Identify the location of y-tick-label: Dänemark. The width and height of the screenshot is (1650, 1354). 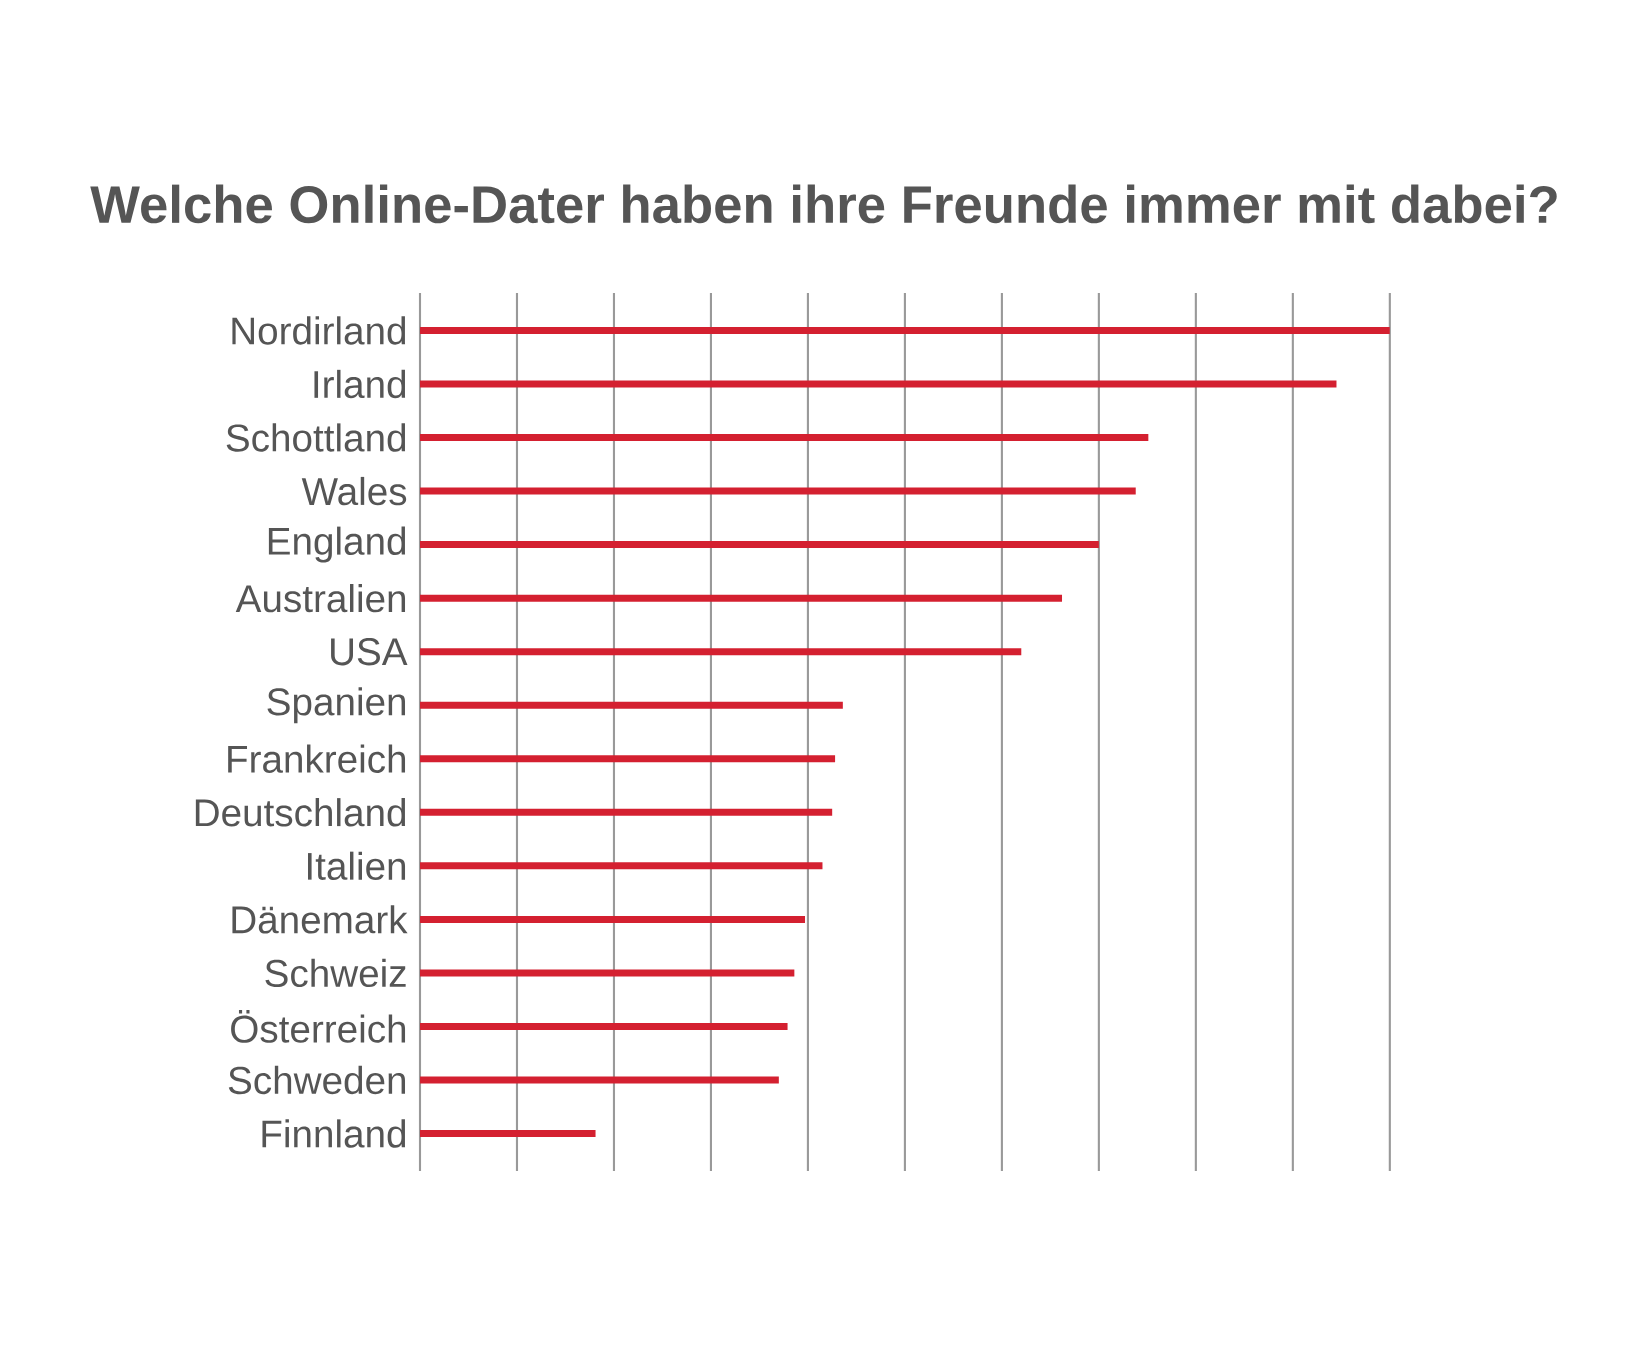
(320, 919).